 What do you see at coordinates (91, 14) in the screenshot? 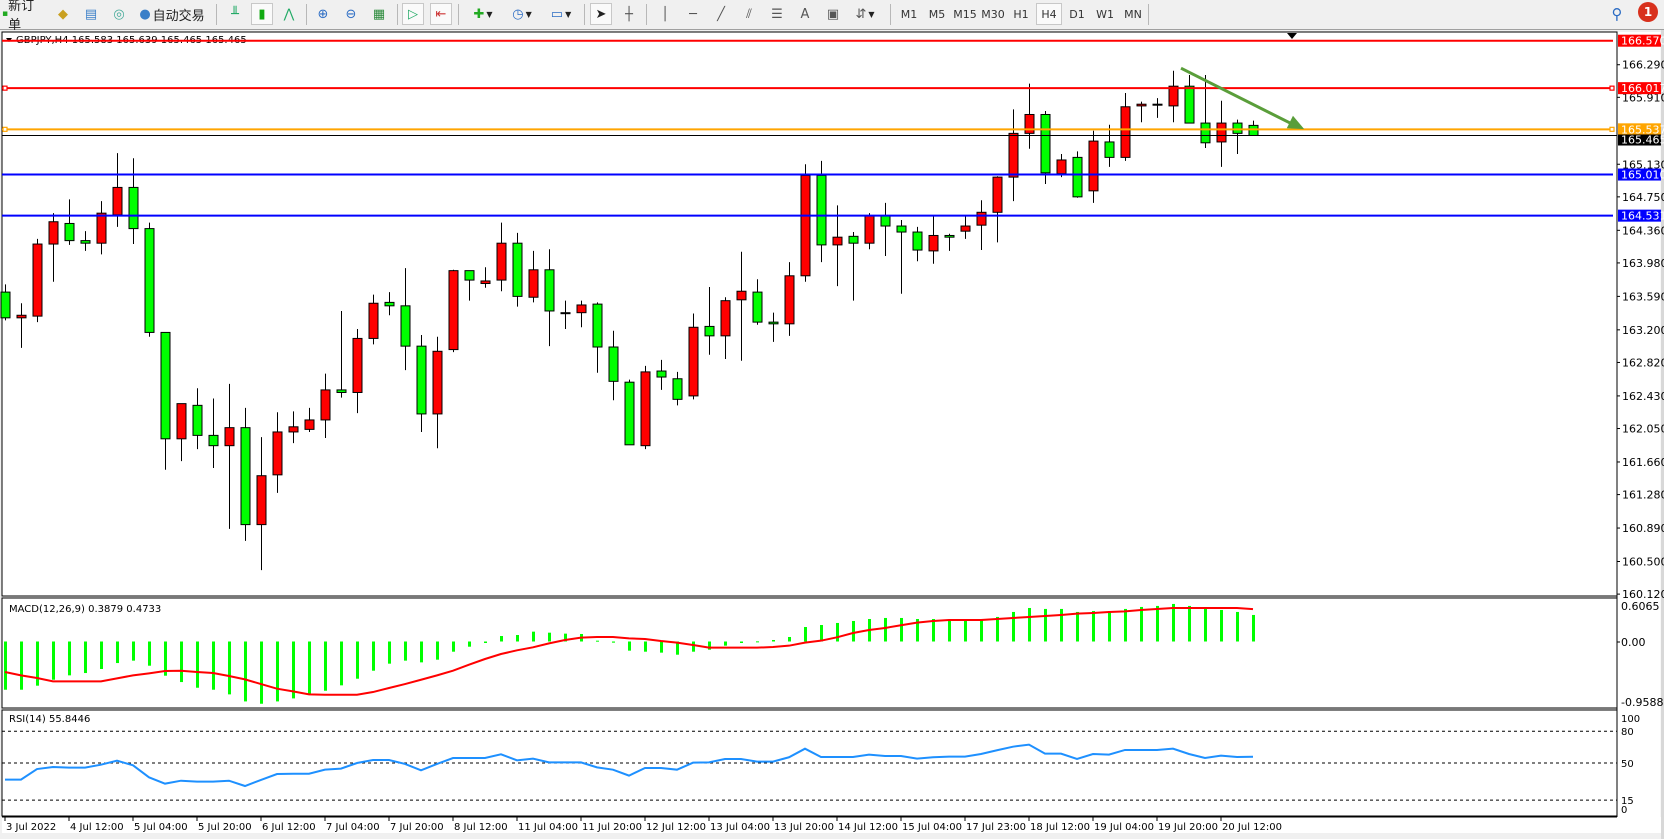
I see `navigator-button: ▤` at bounding box center [91, 14].